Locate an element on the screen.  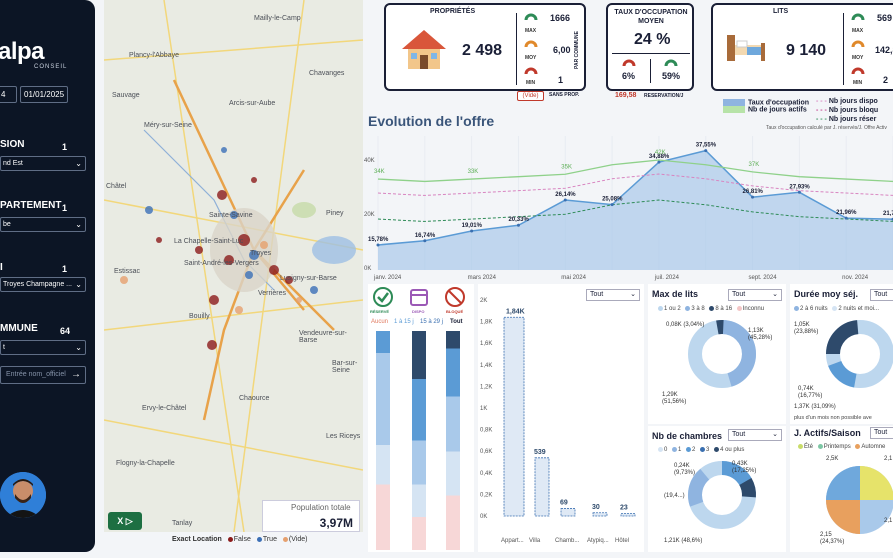
kpi-lits-card: LITS 9 140 MAX MOY MIN 569 142,8 2 is located at coordinates (802, 47).